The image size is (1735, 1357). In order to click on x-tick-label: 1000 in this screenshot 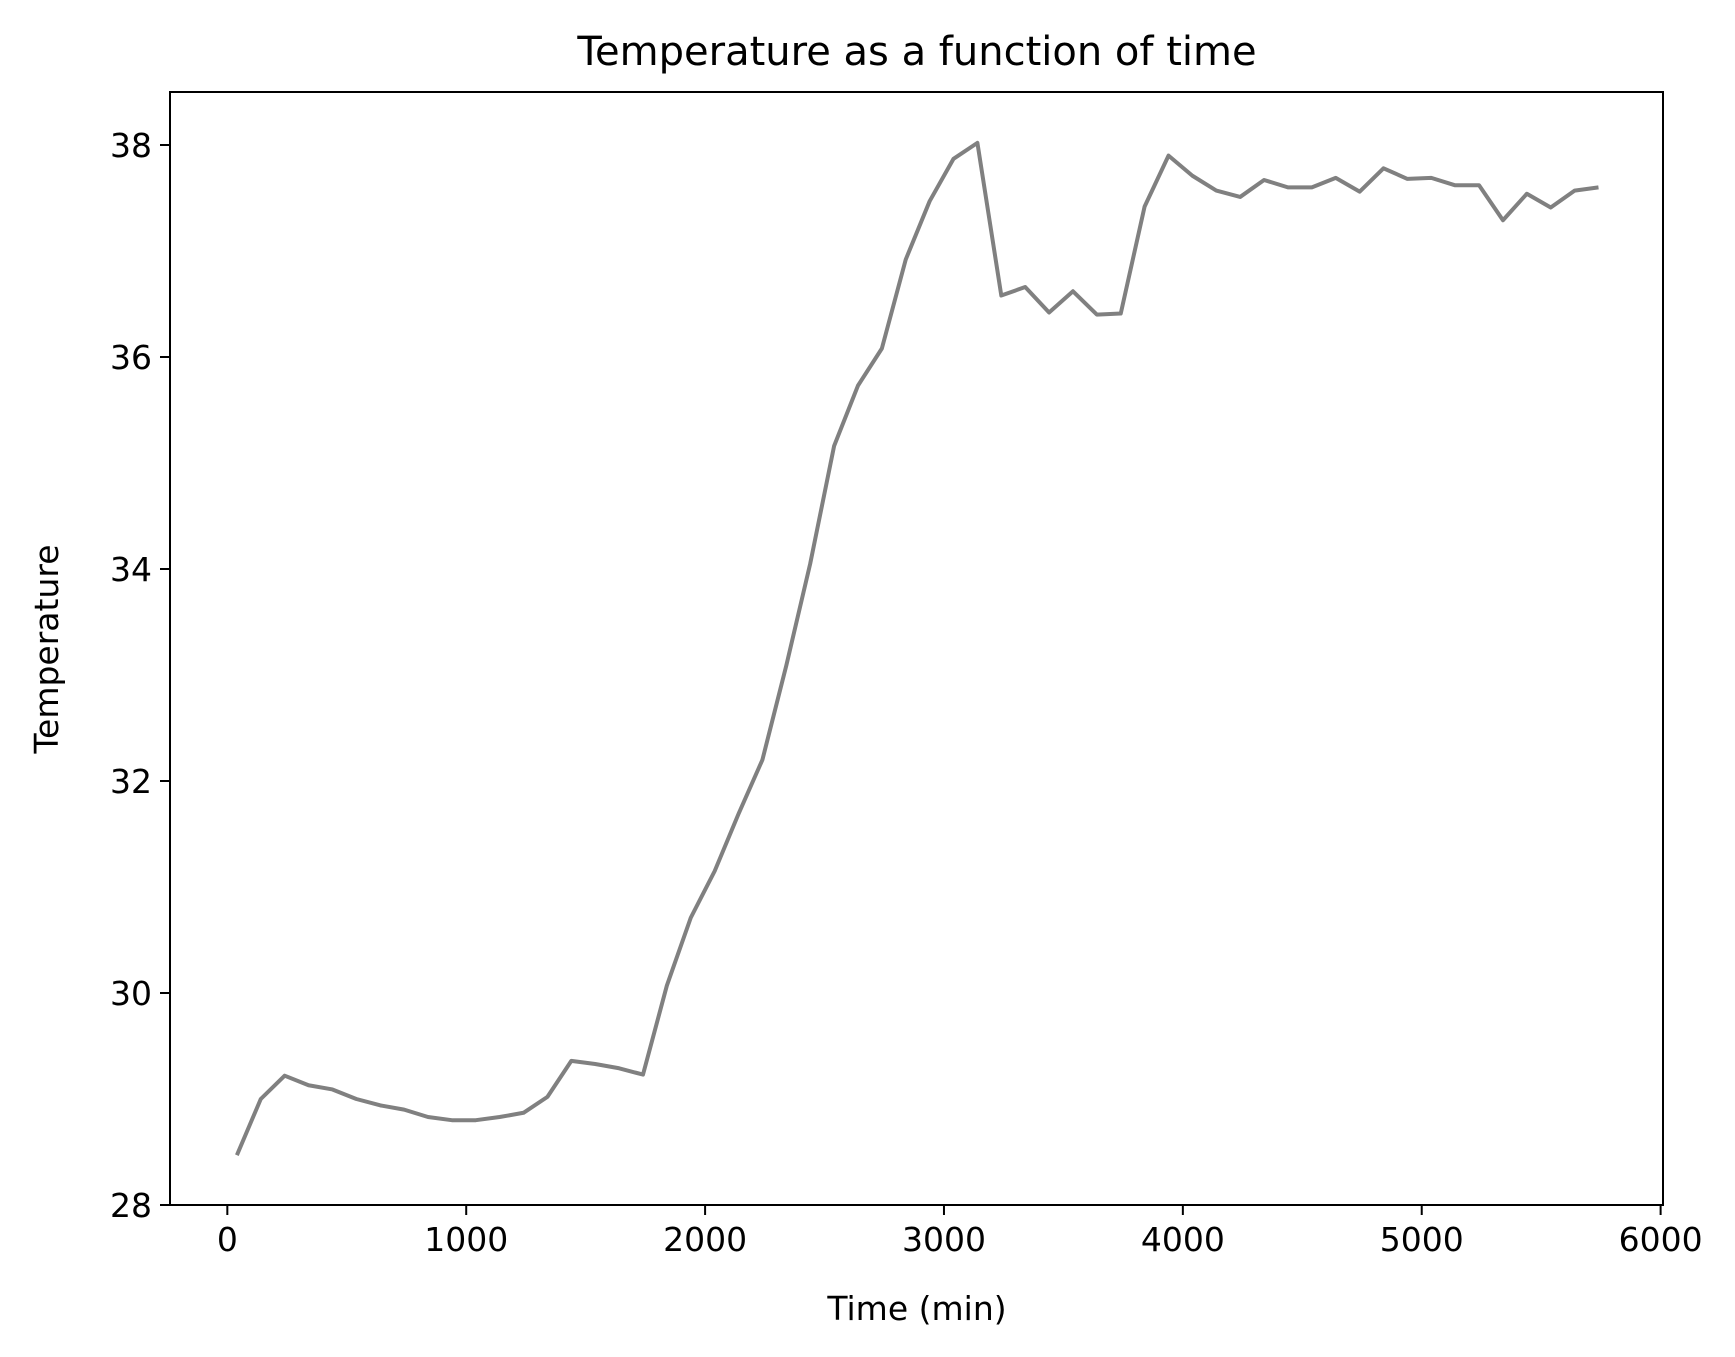, I will do `click(466, 1239)`.